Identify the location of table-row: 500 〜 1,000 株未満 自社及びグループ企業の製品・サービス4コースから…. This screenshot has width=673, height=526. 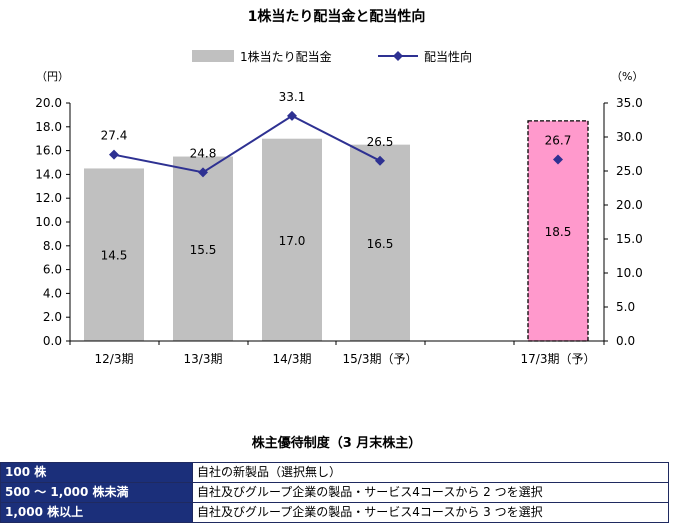
(334, 492).